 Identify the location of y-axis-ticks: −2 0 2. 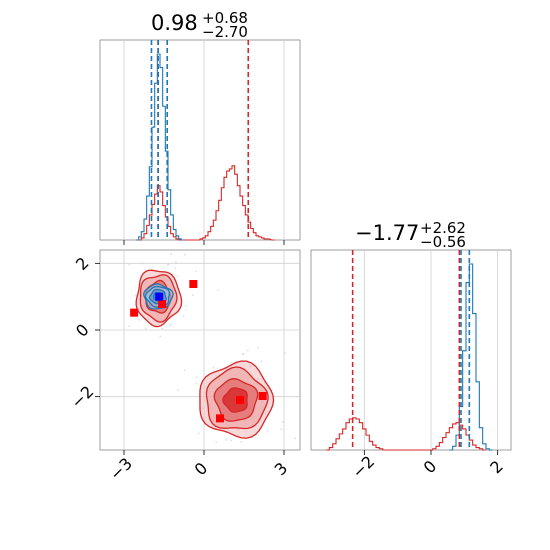
(83, 332).